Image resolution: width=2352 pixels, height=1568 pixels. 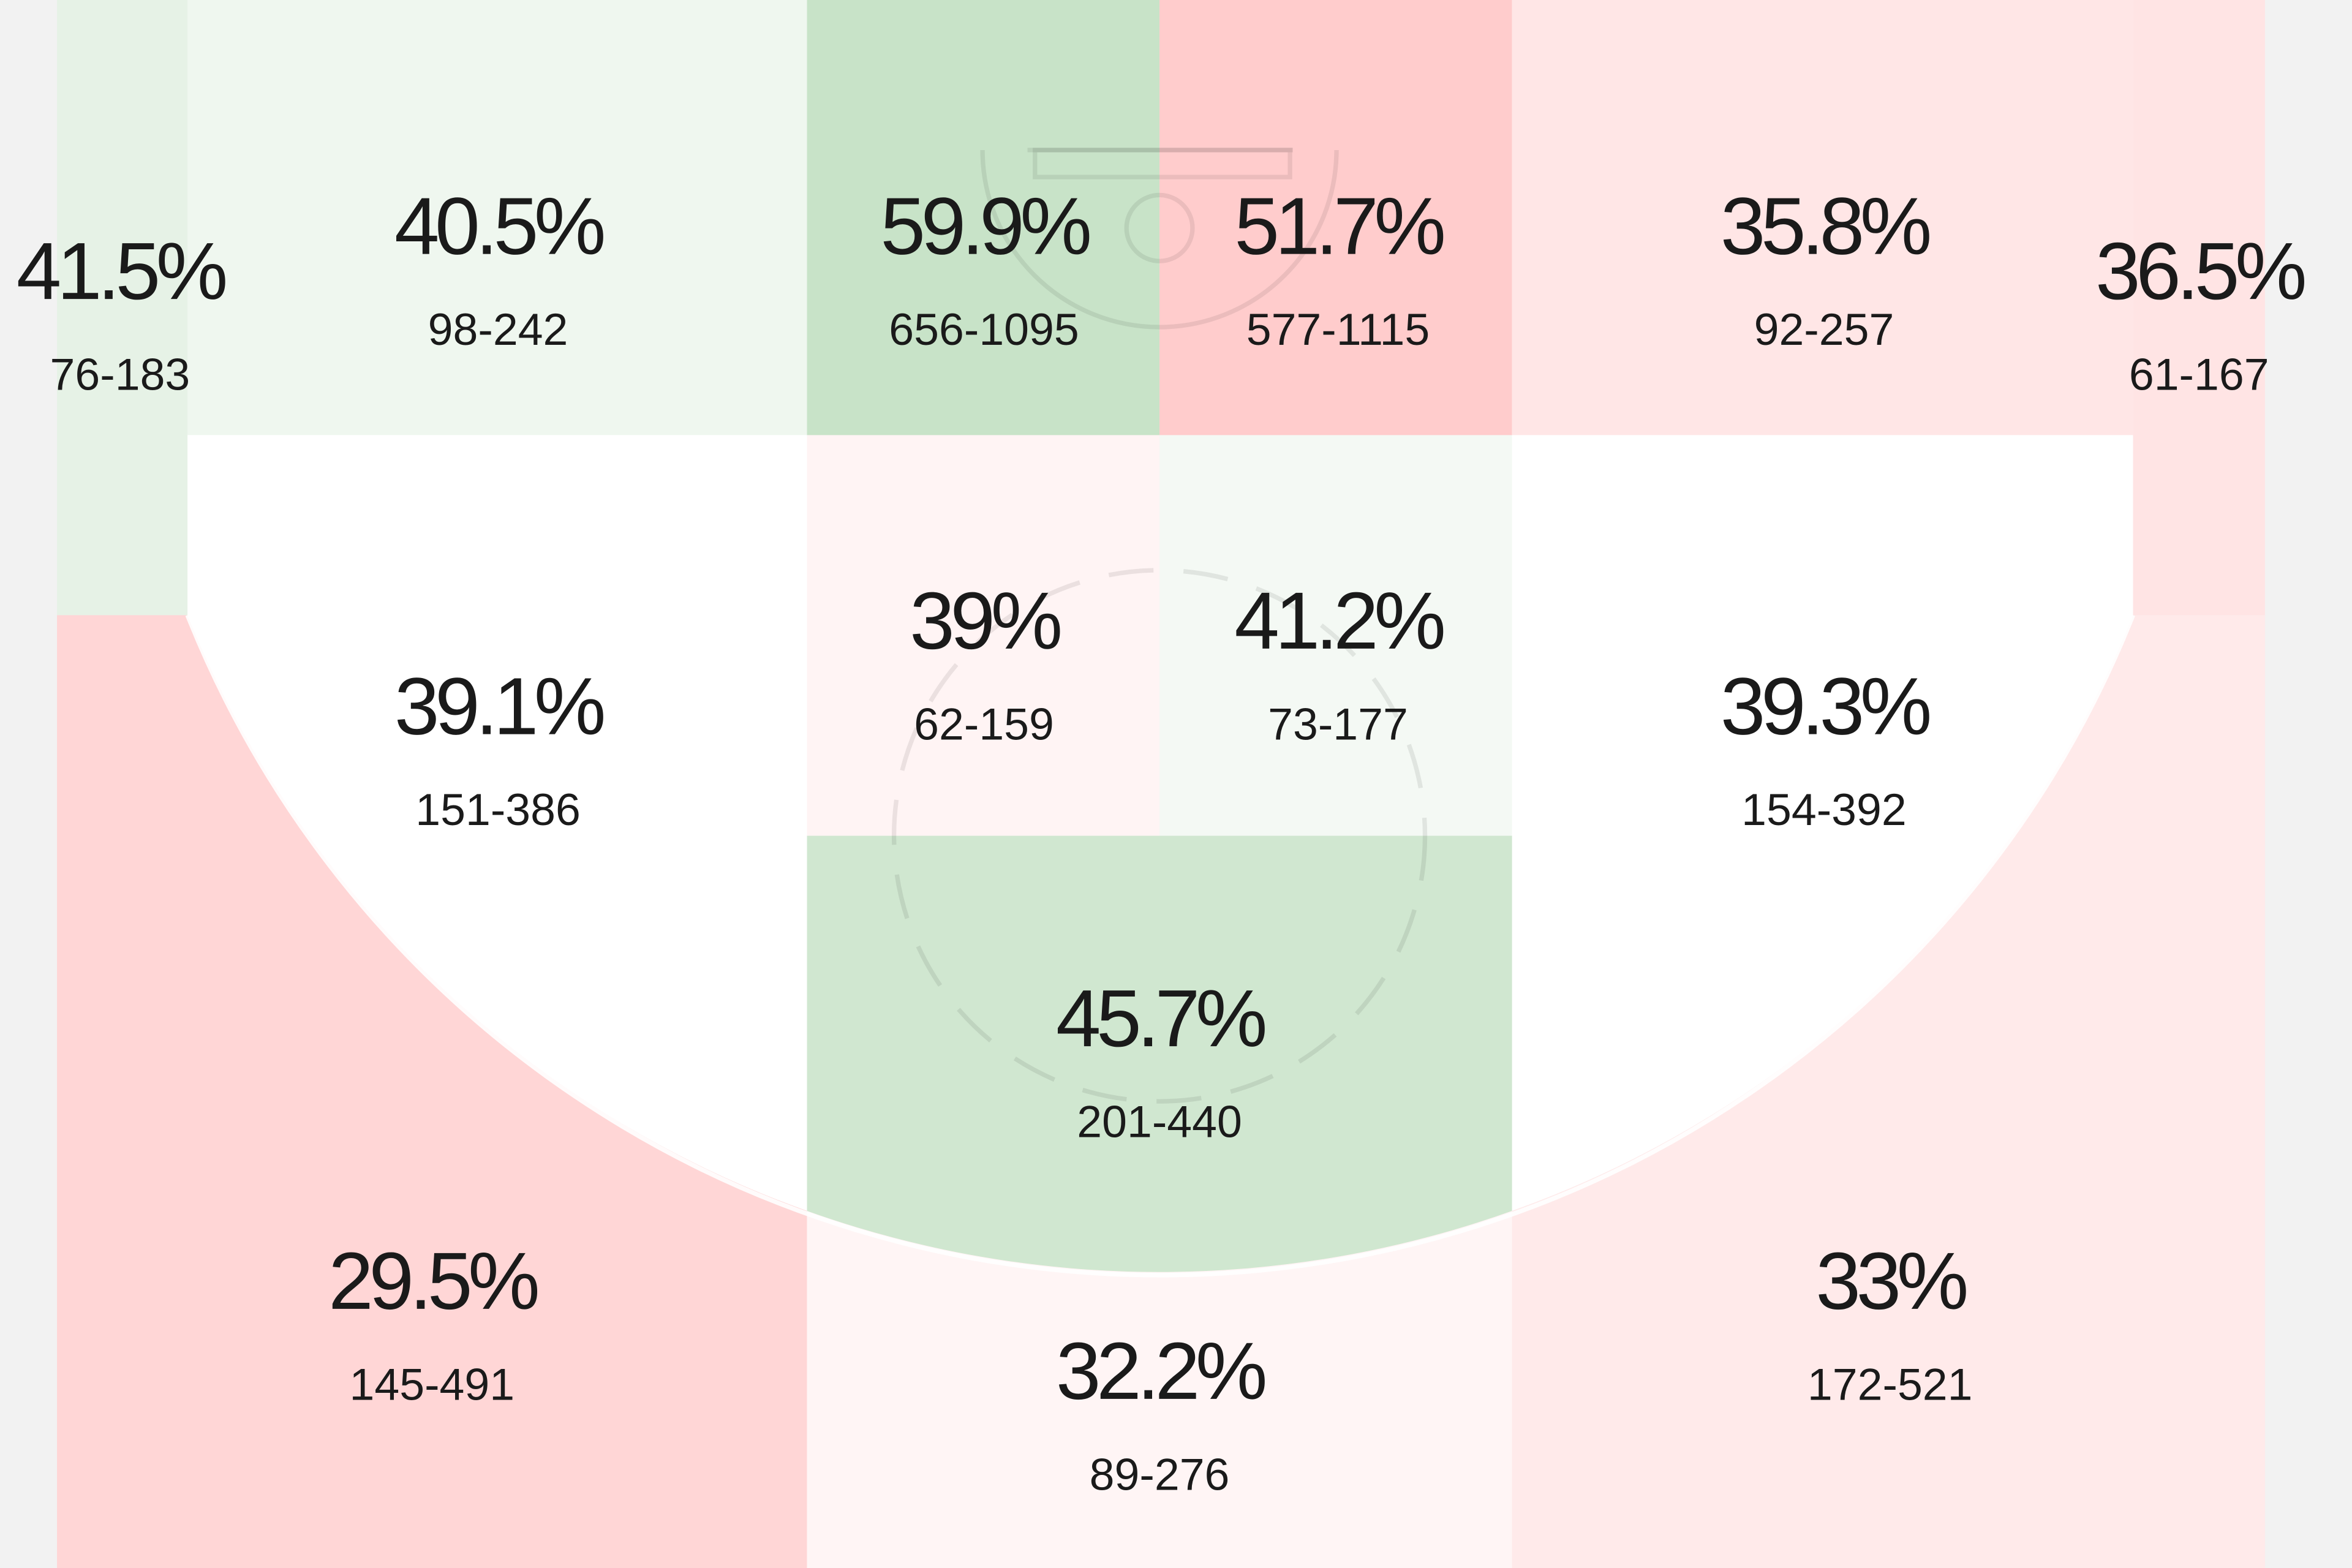 I want to click on free-throw-circle, so click(x=1159, y=836).